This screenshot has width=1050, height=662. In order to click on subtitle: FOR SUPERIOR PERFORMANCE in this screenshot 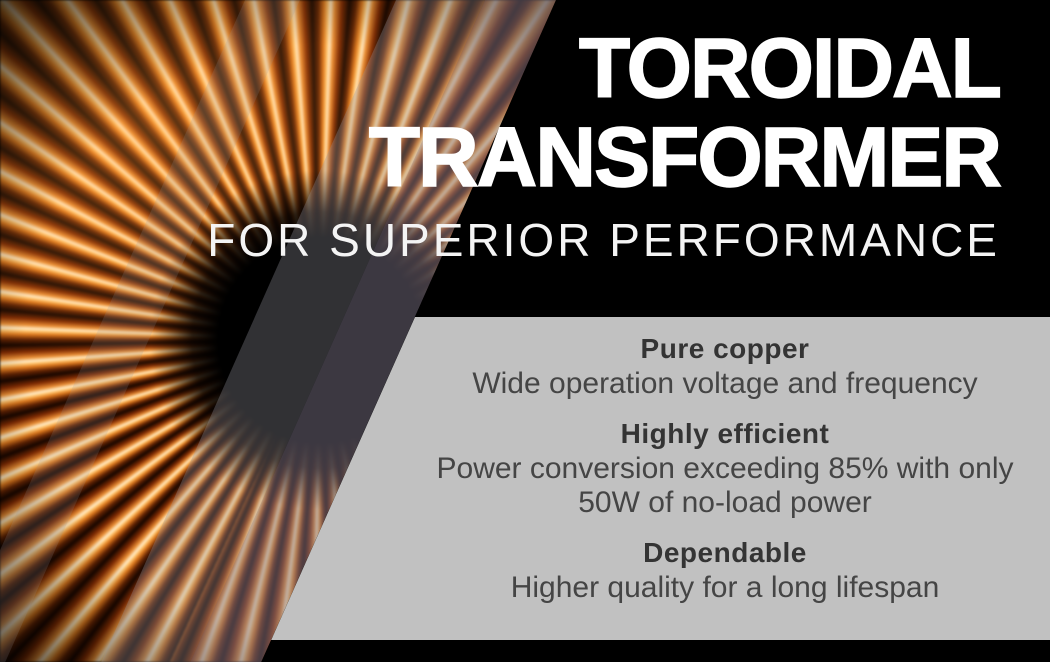, I will do `click(603, 240)`.